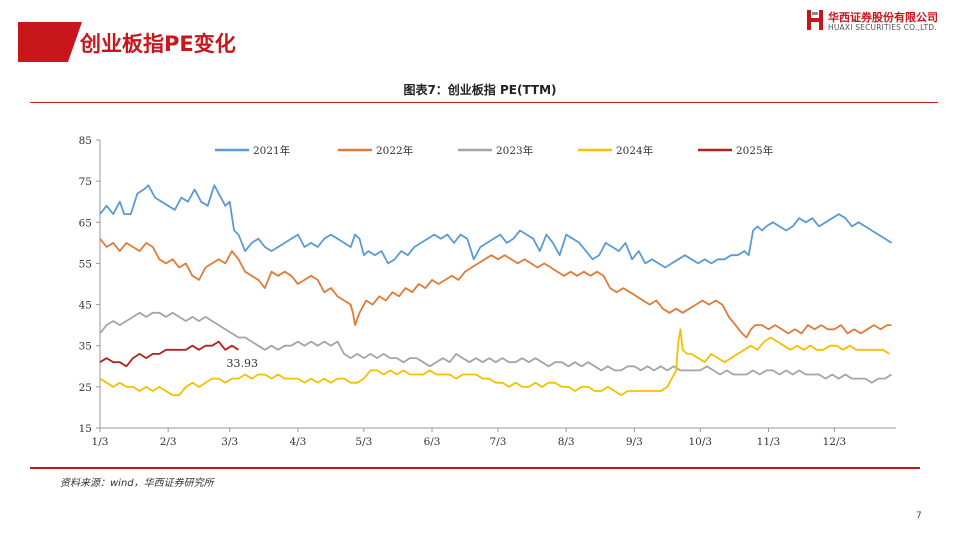 This screenshot has height=538, width=960. I want to click on title-accent-bar, so click(50, 42).